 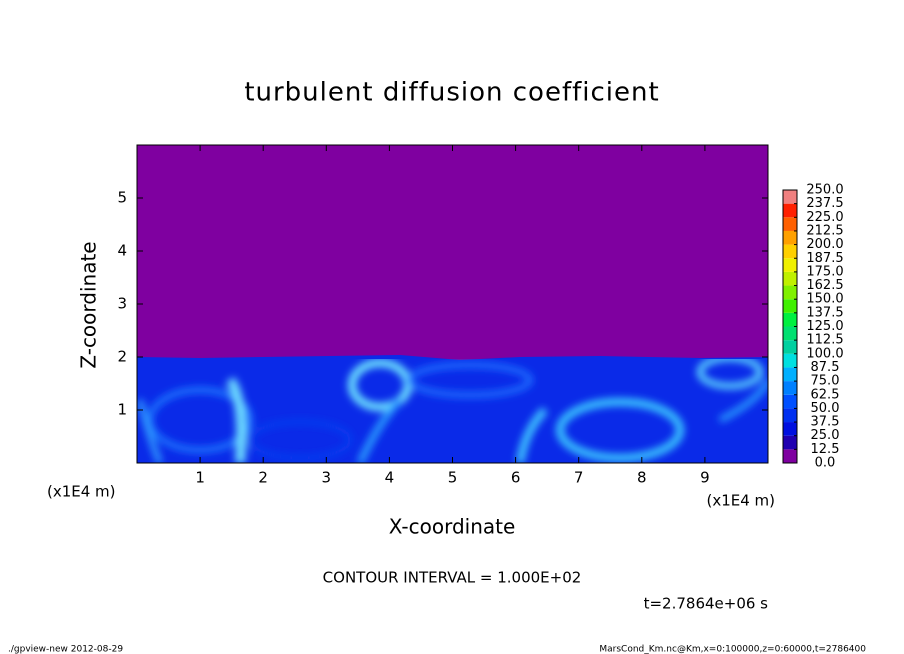 What do you see at coordinates (705, 478) in the screenshot?
I see `x-tick-label: 9` at bounding box center [705, 478].